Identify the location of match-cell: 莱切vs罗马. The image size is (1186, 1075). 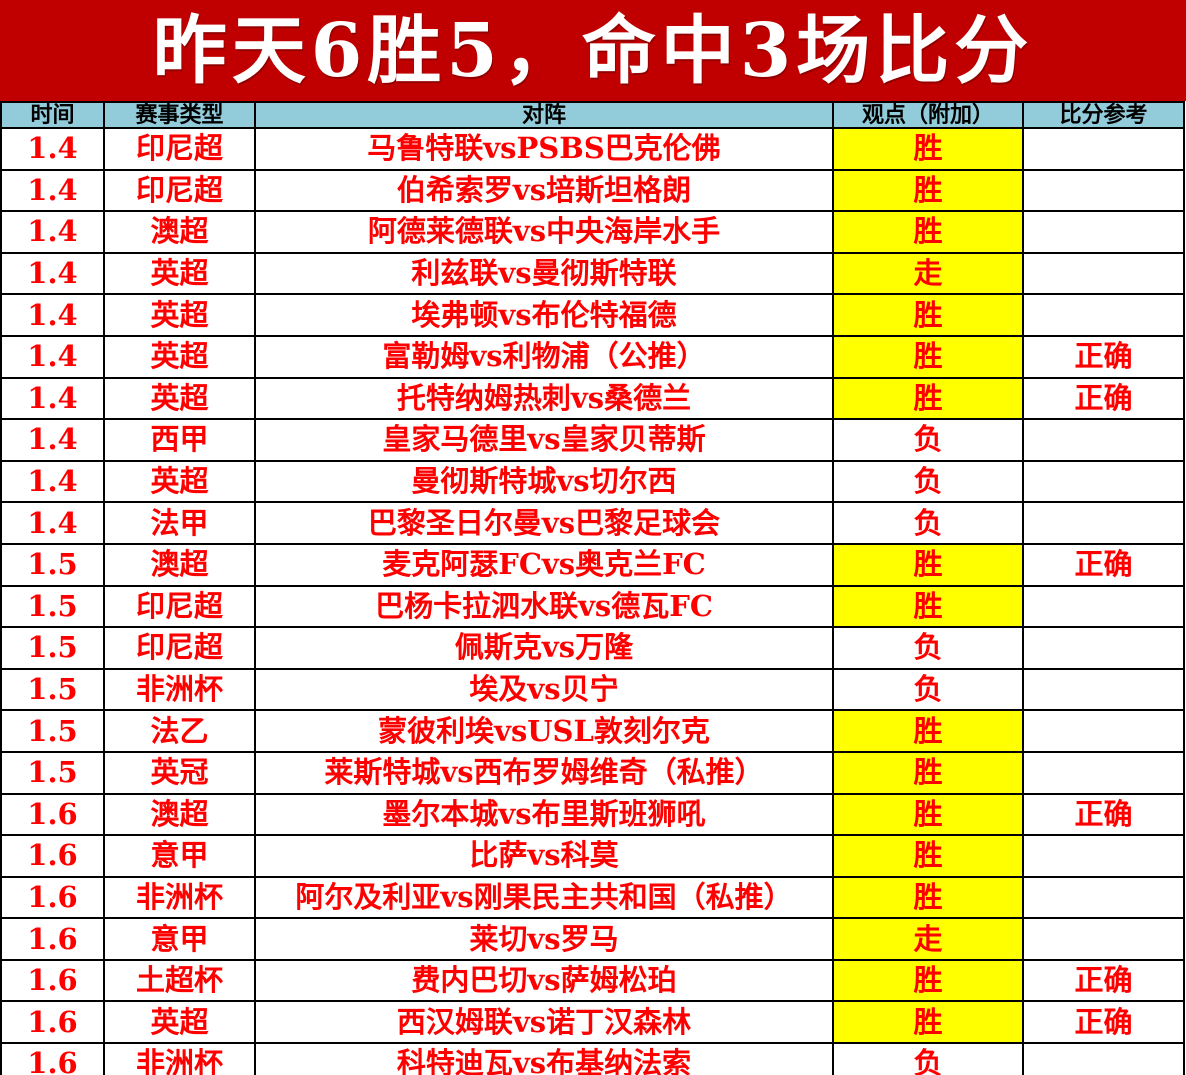
(544, 939).